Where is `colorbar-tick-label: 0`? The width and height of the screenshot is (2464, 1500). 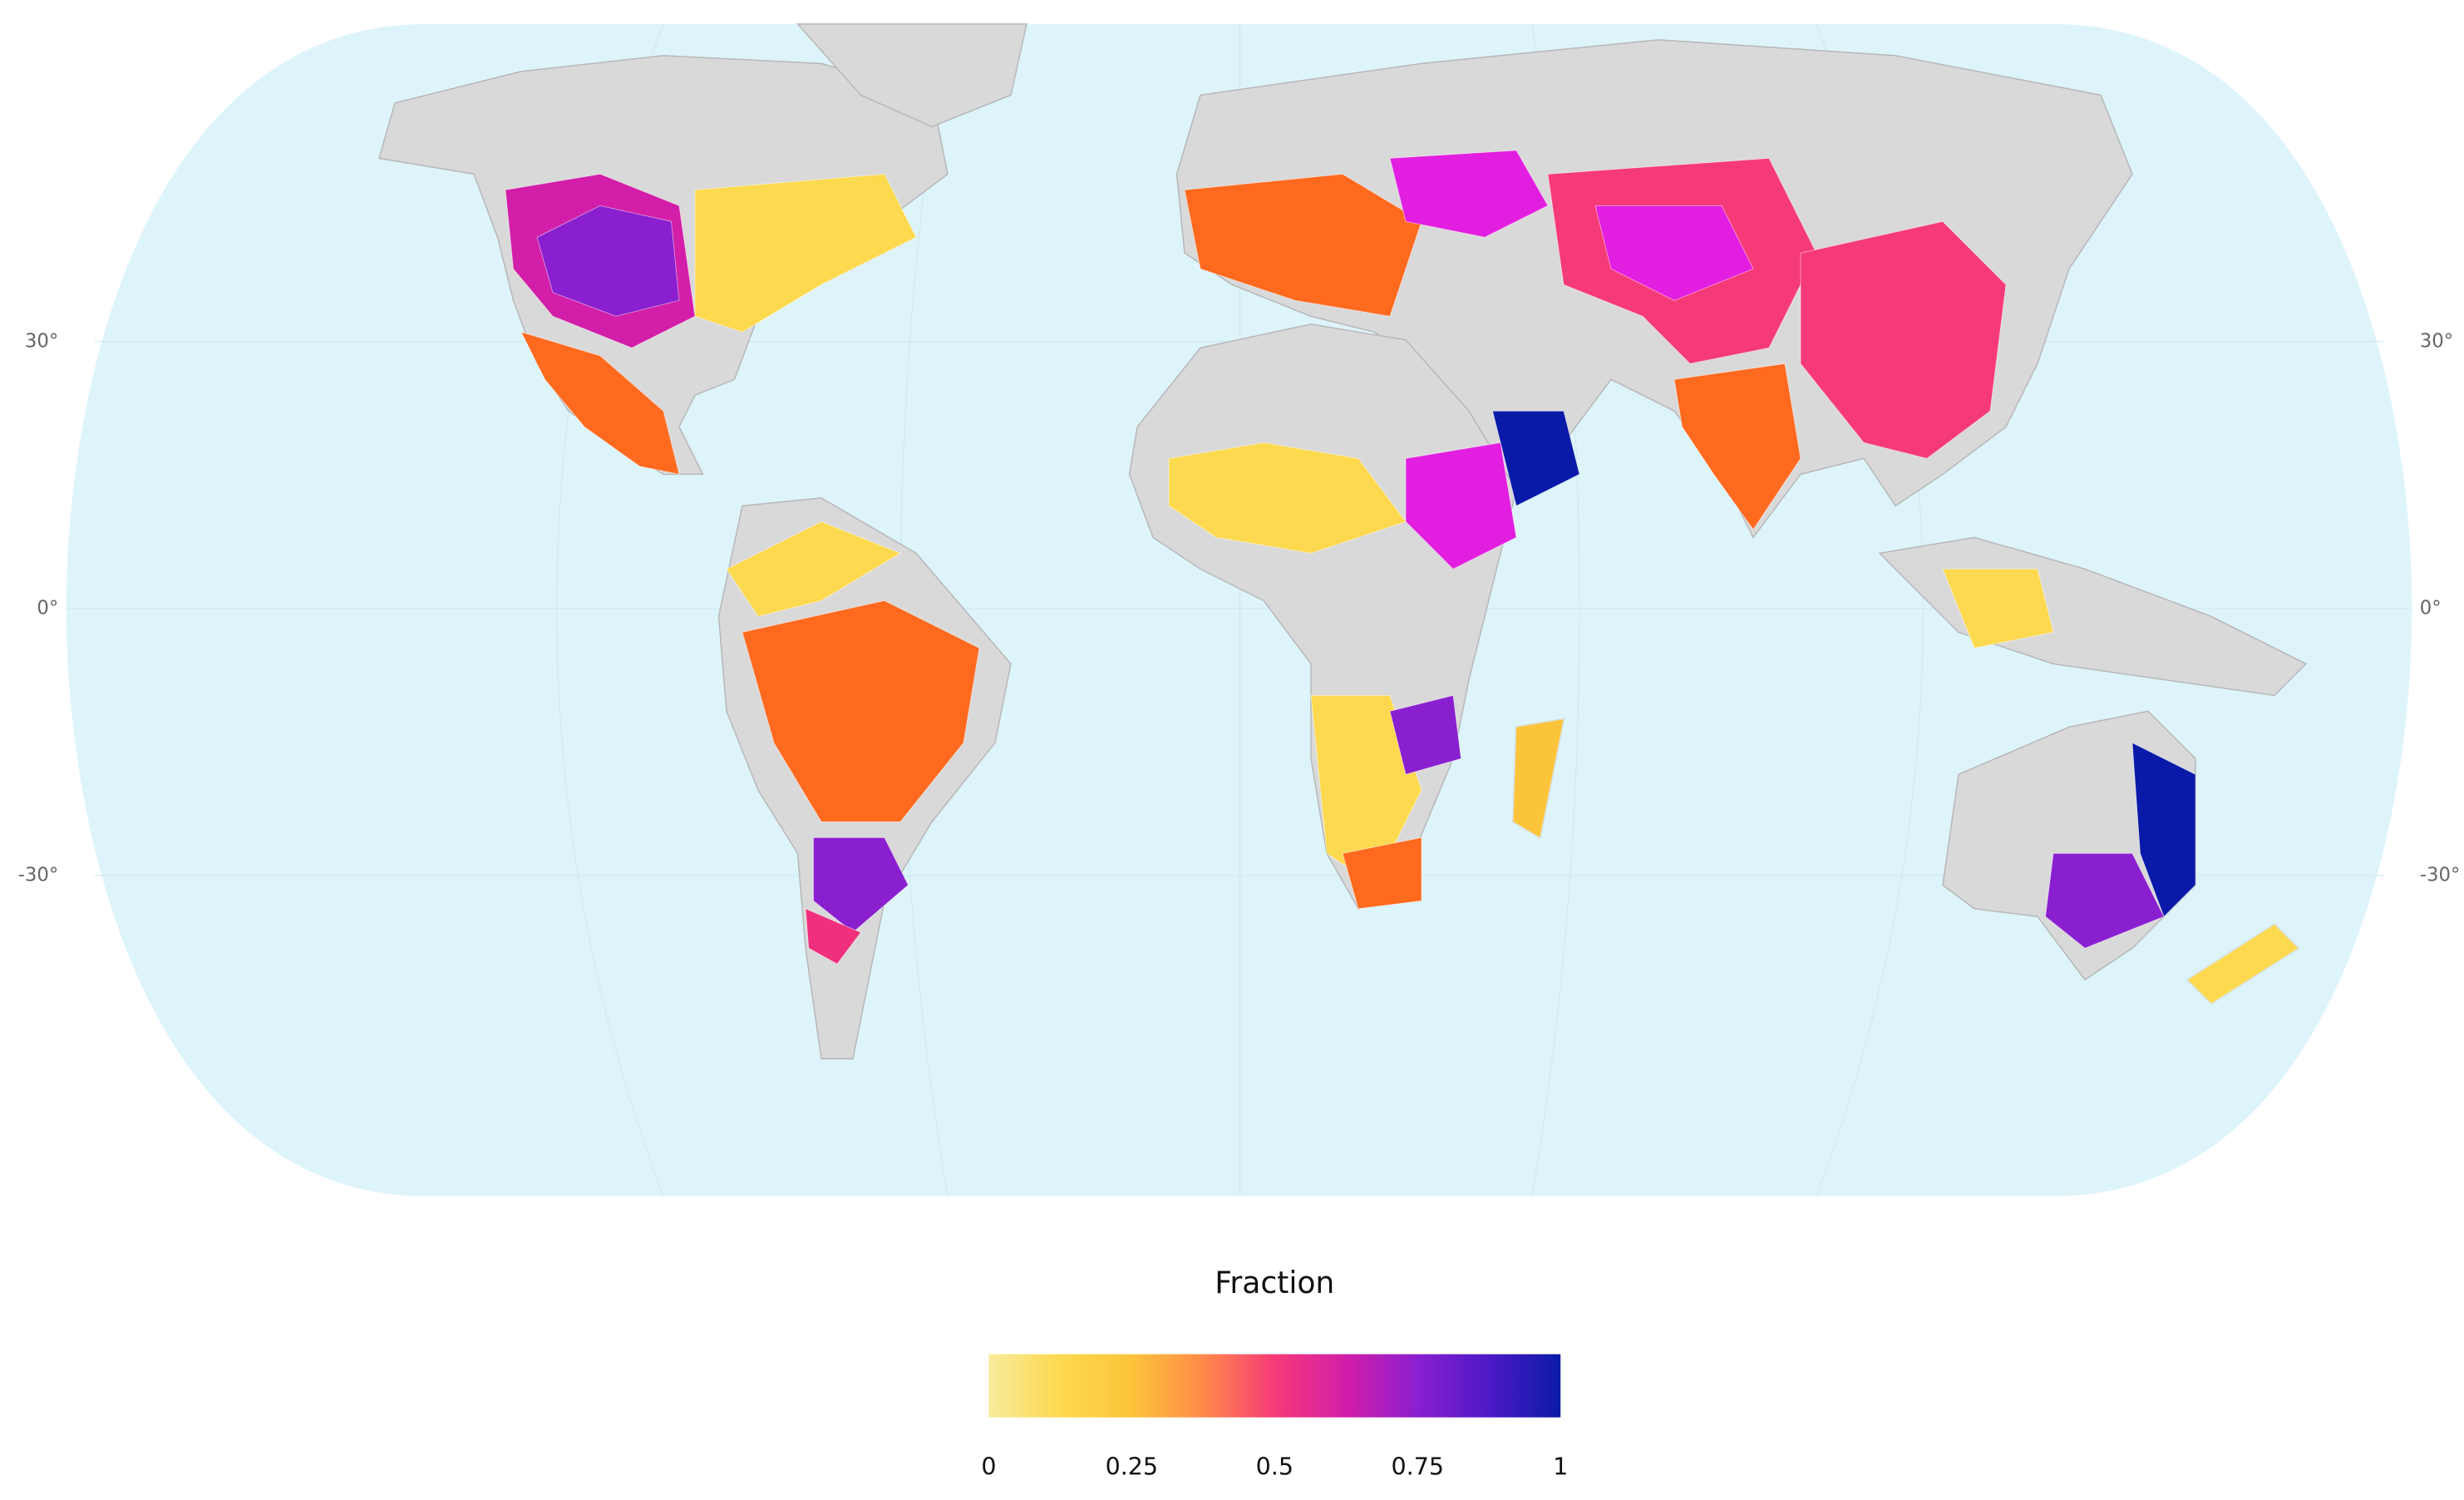
colorbar-tick-label: 0 is located at coordinates (989, 1467).